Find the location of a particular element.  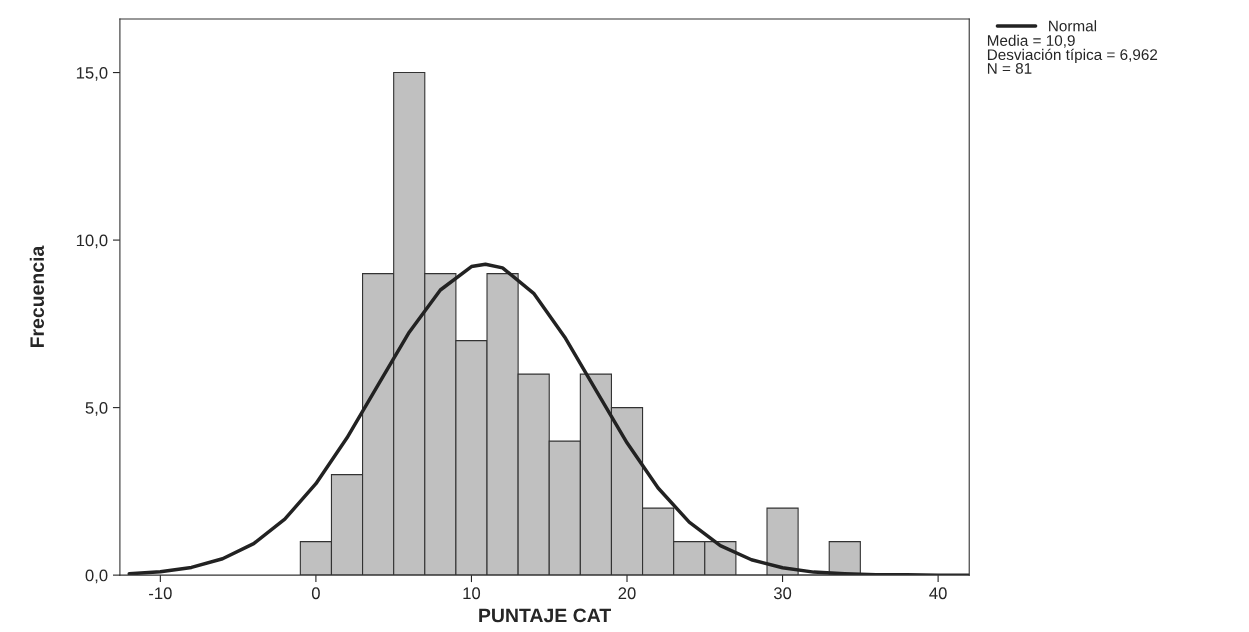

text: Desviación típica = 6,962 is located at coordinates (1072, 56).